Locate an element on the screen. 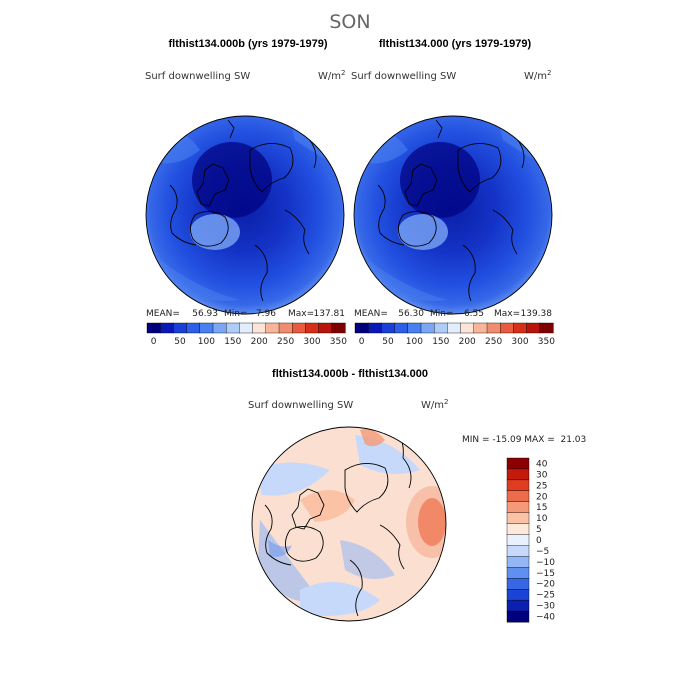 This screenshot has width=700, height=700. left-min-value: 7.96 is located at coordinates (266, 314).